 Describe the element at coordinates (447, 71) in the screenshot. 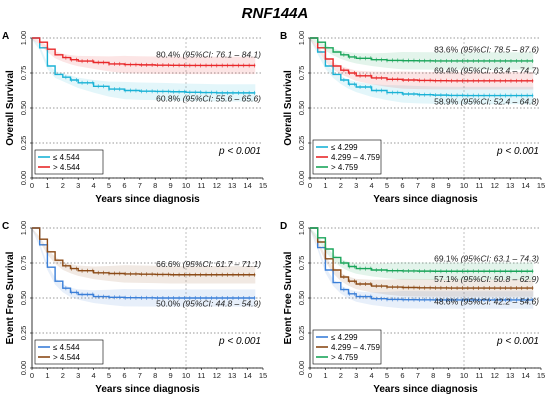

I see `annotation-pct: 69.4%` at that location.